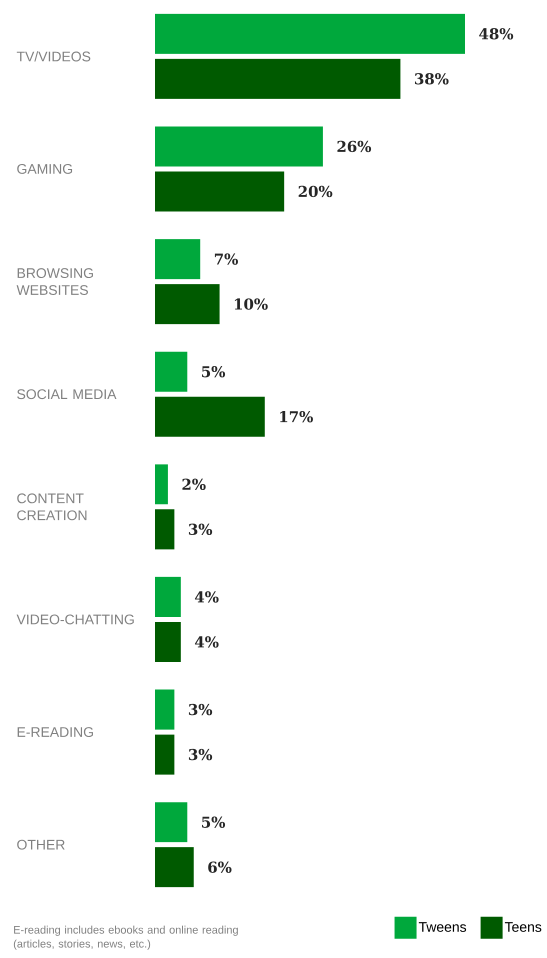 This screenshot has height=958, width=547. Describe the element at coordinates (523, 927) in the screenshot. I see `legend-label: Teens` at that location.